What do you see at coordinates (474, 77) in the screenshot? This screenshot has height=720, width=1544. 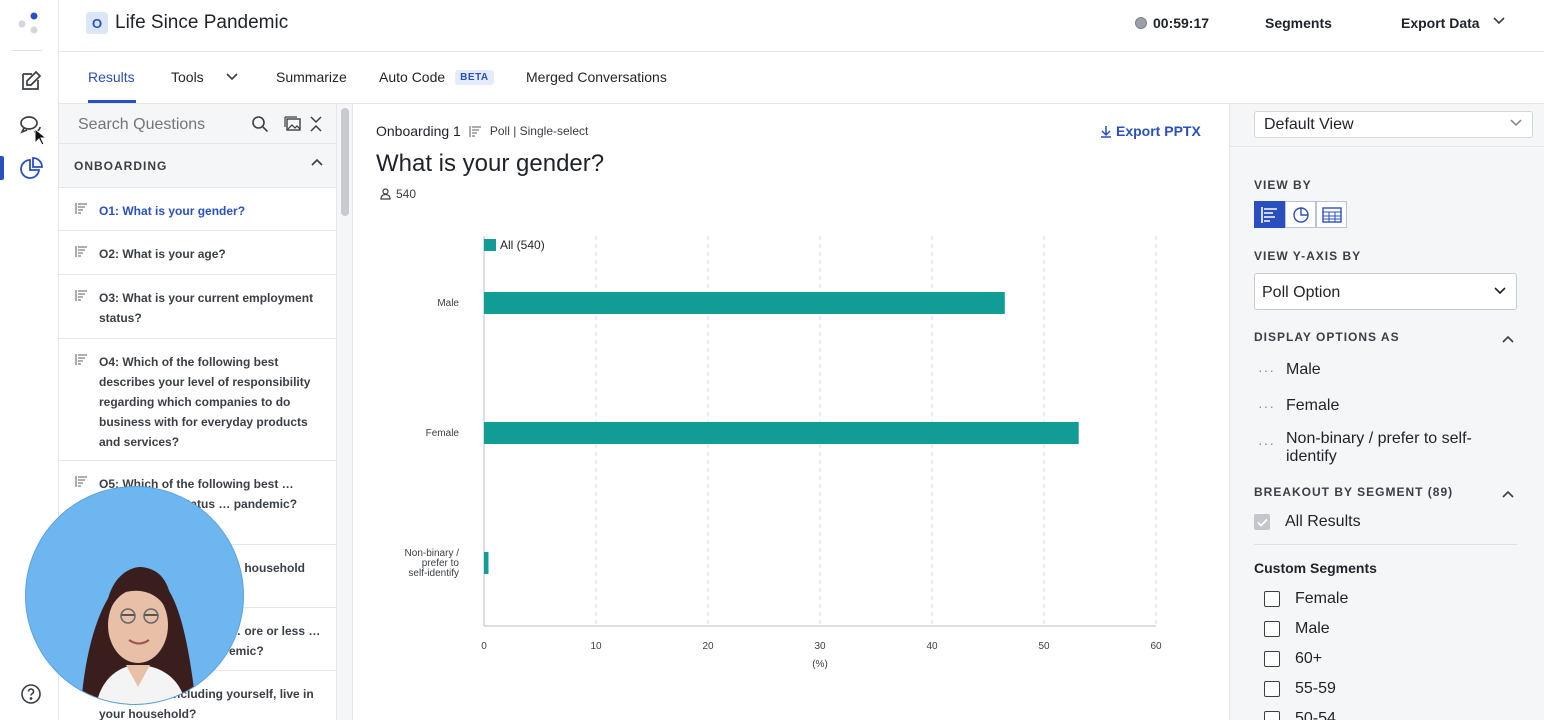 I see `beta-badge: BETA` at bounding box center [474, 77].